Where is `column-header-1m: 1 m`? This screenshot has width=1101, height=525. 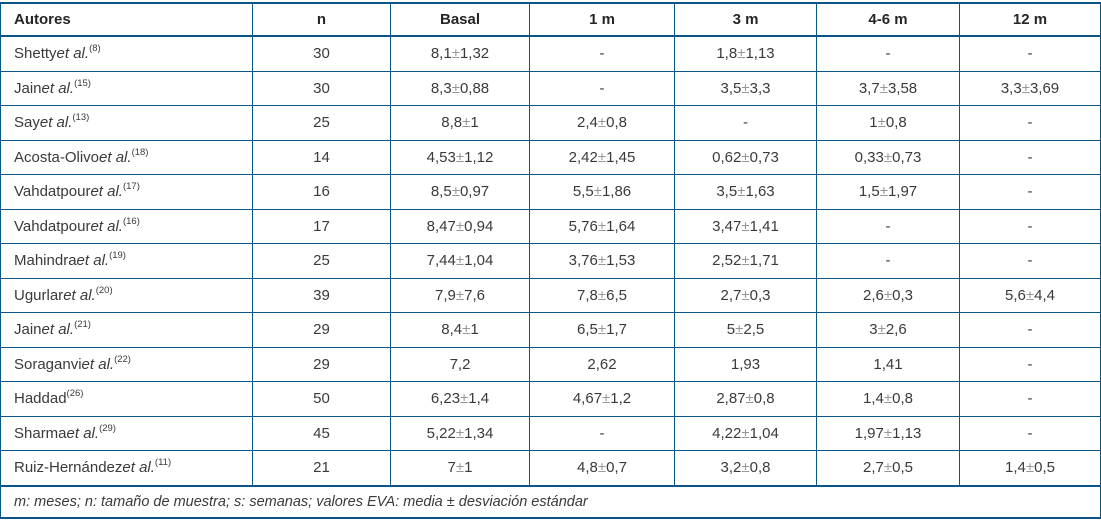 column-header-1m: 1 m is located at coordinates (602, 19).